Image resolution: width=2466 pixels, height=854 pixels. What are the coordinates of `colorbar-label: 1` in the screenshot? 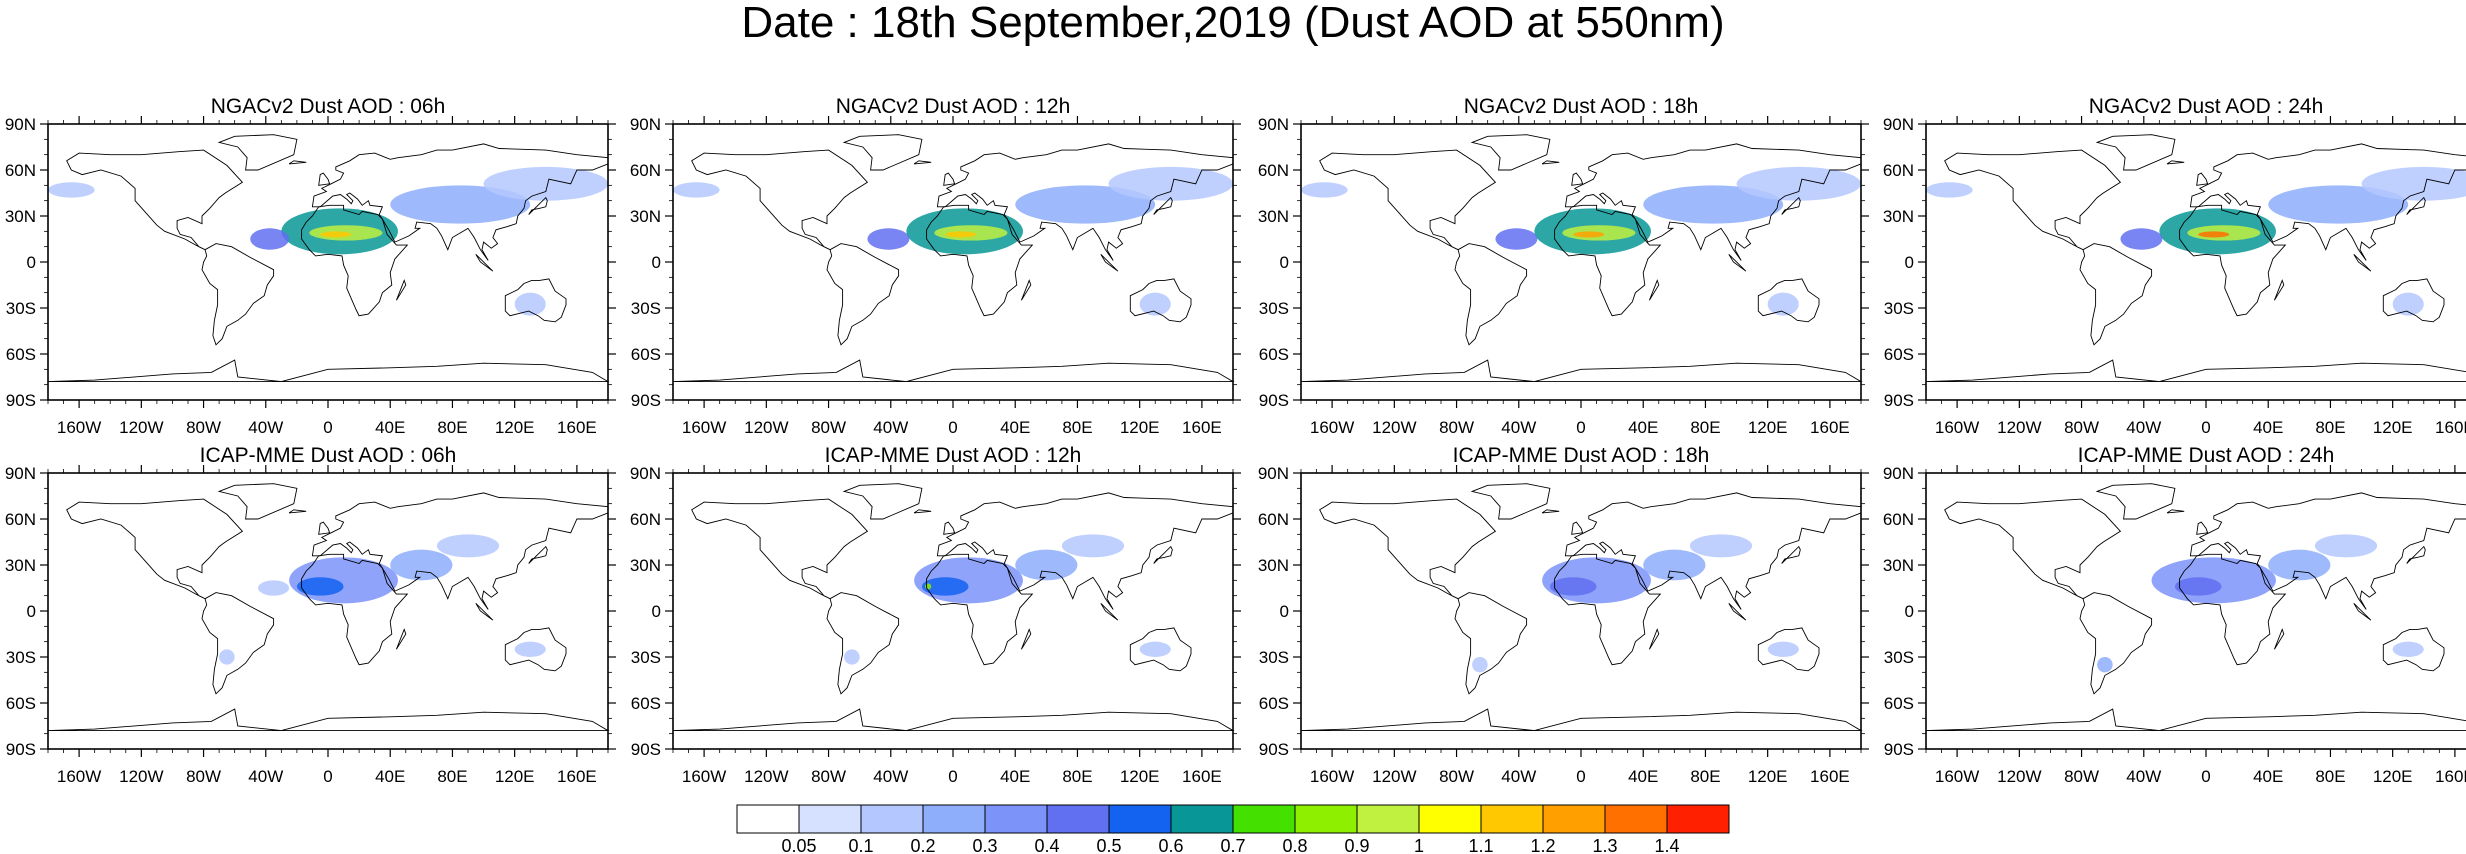 It's located at (1419, 845).